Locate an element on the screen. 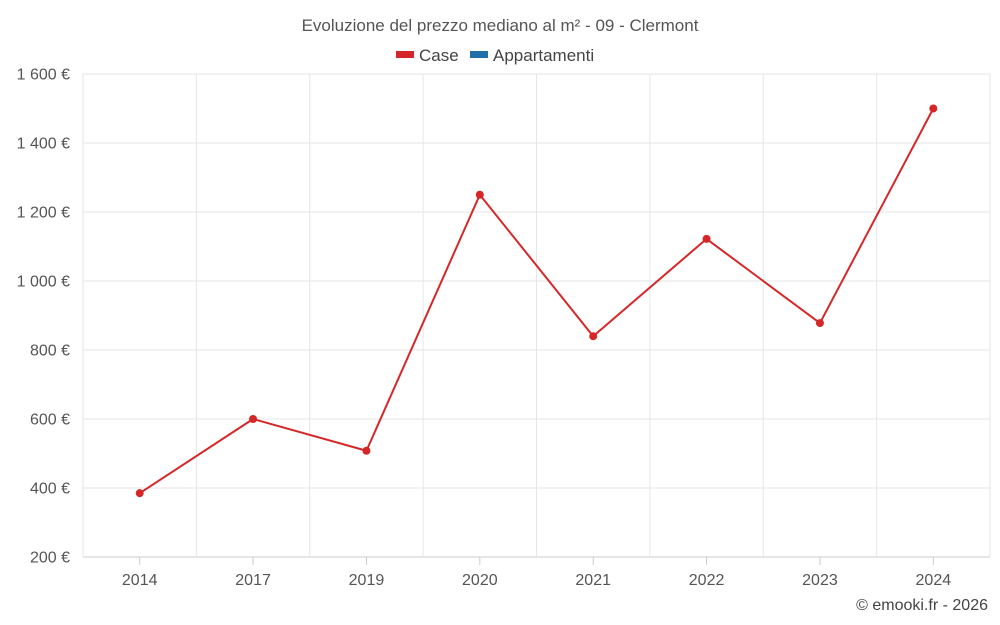 The image size is (1000, 625). y-tick-label: 800 € is located at coordinates (50, 351).